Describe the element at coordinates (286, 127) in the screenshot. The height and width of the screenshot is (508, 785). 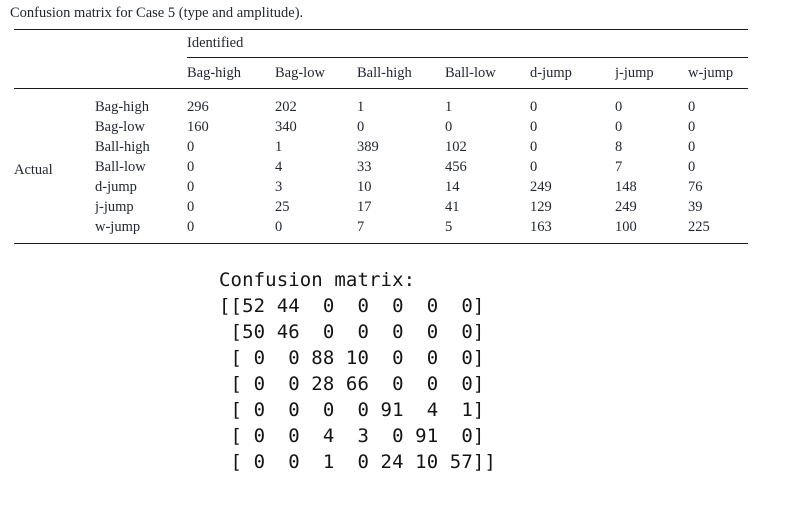
I see `cell: 340` at that location.